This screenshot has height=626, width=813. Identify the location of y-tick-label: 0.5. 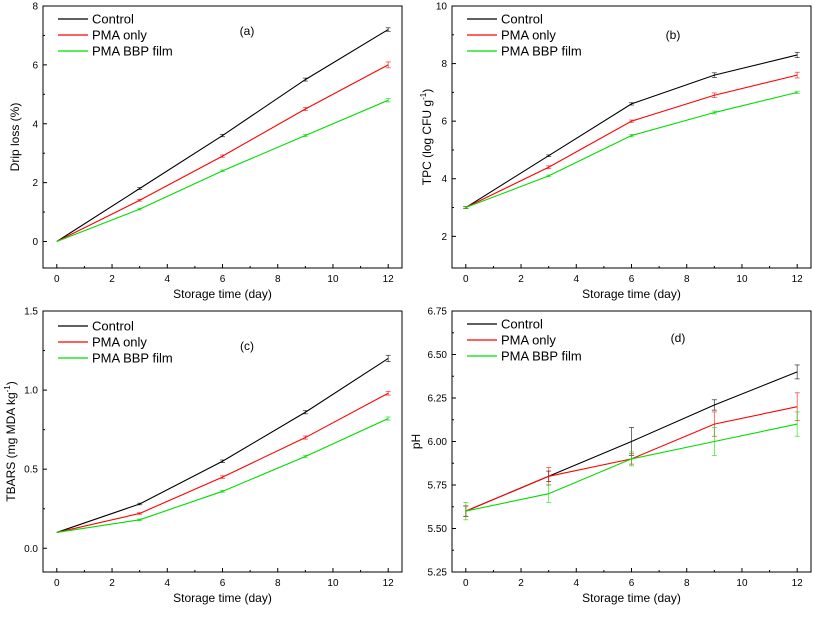
(31, 470).